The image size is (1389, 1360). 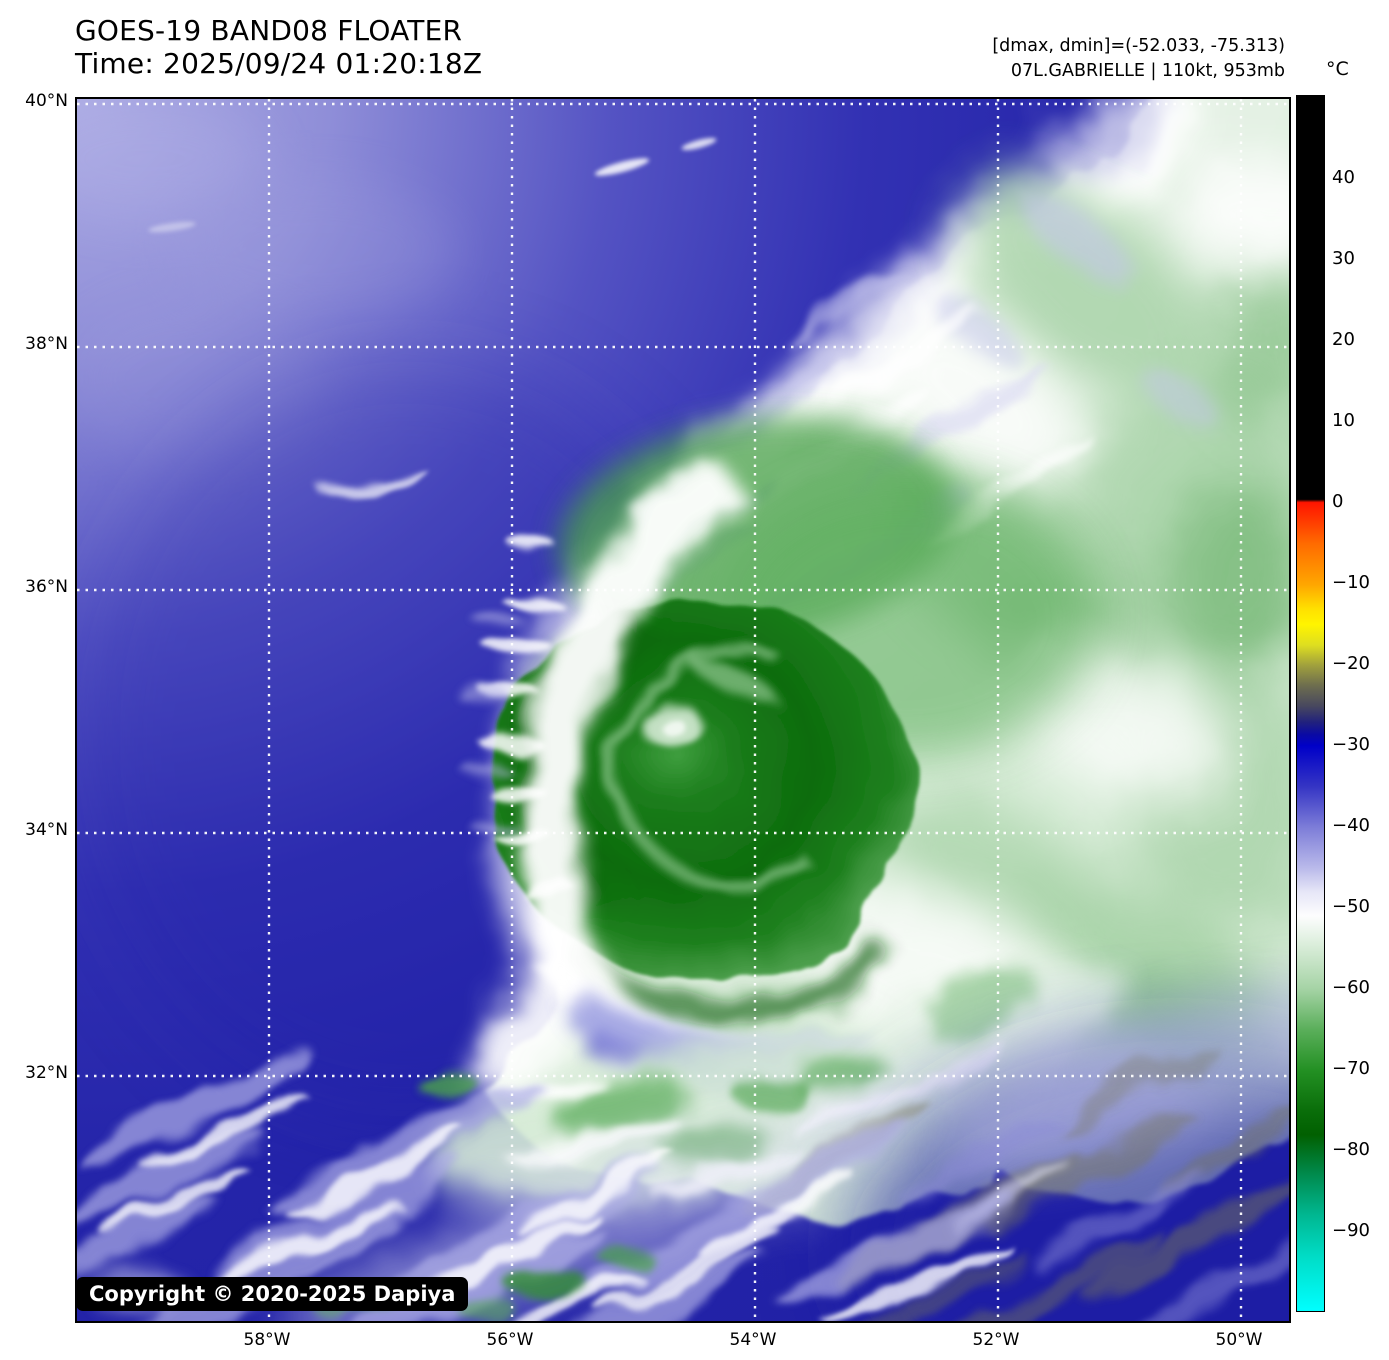 I want to click on lat-tick-label: 34°N, so click(x=46, y=830).